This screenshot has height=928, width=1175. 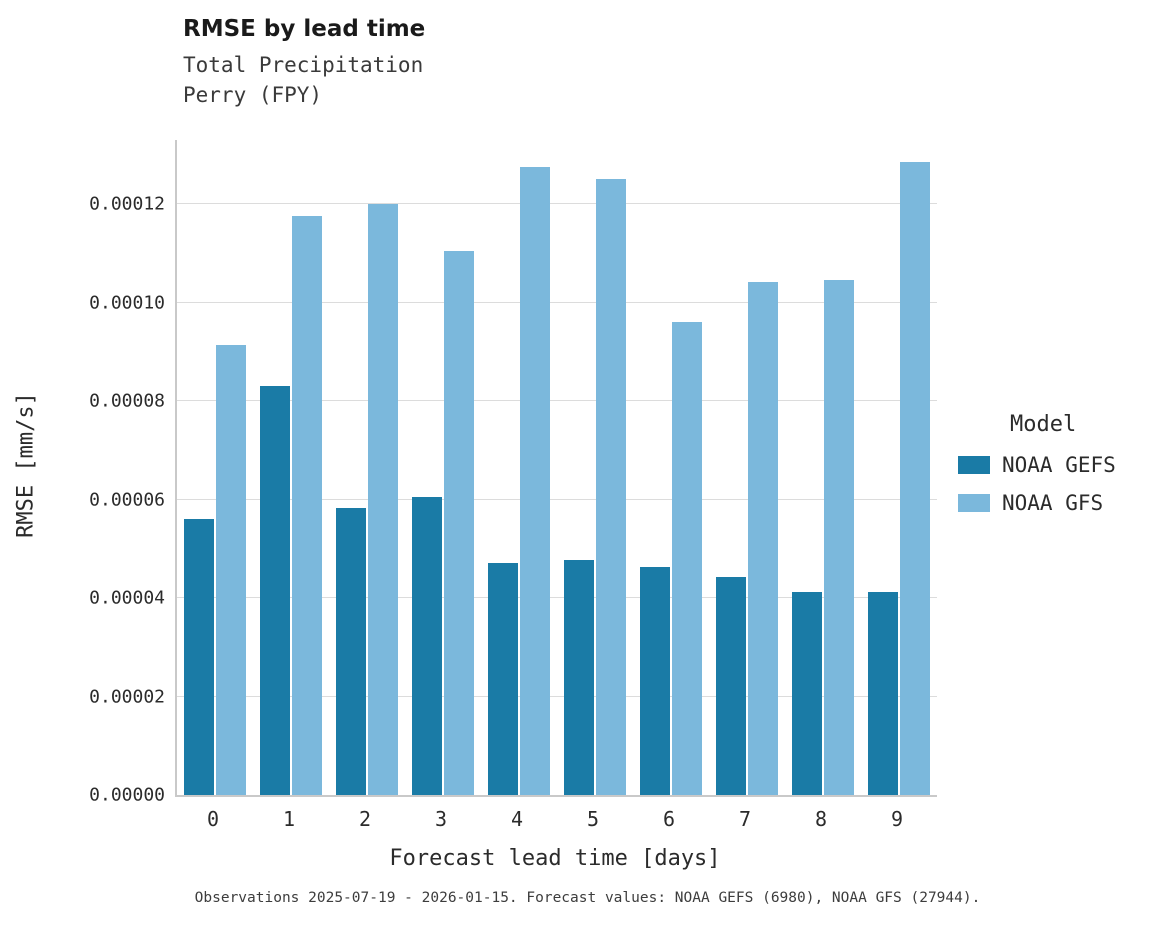 What do you see at coordinates (127, 598) in the screenshot?
I see `y-tick-label: 0.00004` at bounding box center [127, 598].